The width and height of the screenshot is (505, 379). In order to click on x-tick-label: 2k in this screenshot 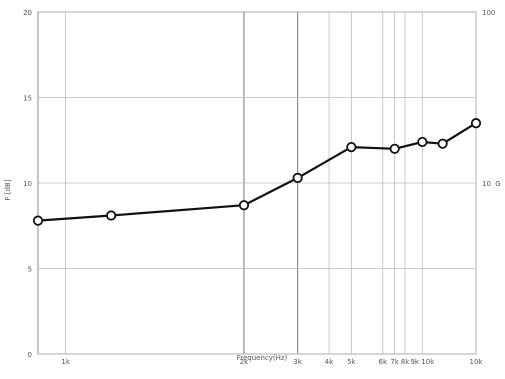, I will do `click(244, 362)`.